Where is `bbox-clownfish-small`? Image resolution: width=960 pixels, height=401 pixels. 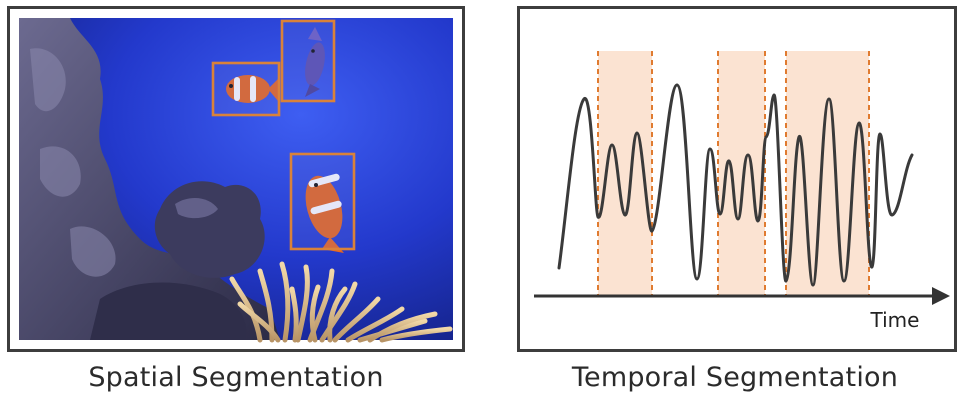
bbox-clownfish-small is located at coordinates (246, 89).